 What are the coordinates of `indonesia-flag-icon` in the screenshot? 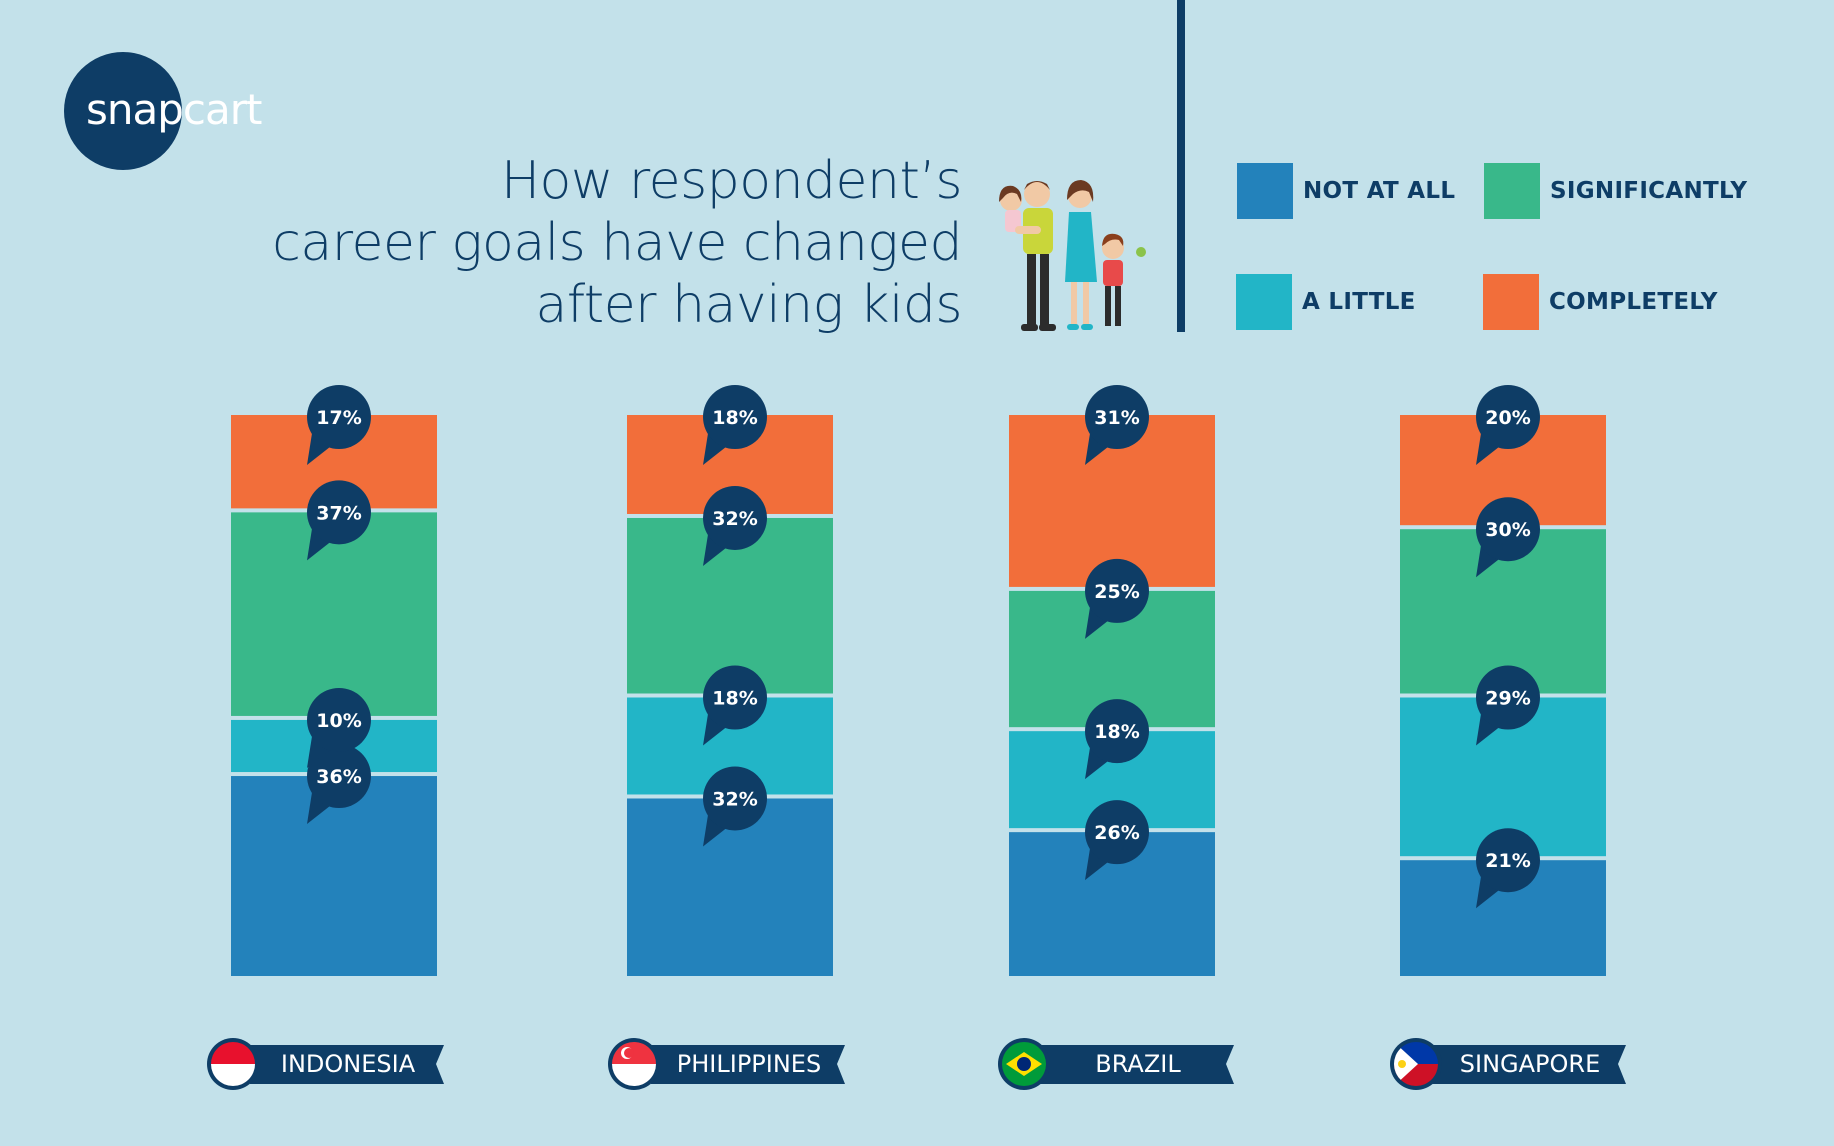 It's located at (233, 1064).